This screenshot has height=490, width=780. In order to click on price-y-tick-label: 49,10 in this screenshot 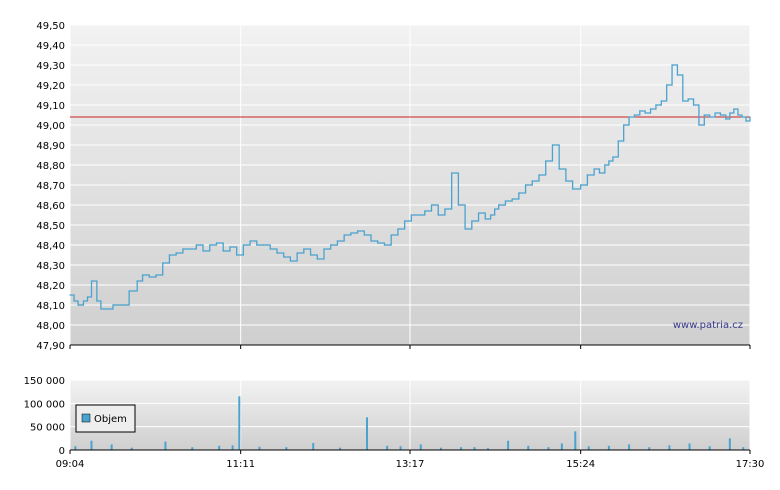, I will do `click(50, 106)`.